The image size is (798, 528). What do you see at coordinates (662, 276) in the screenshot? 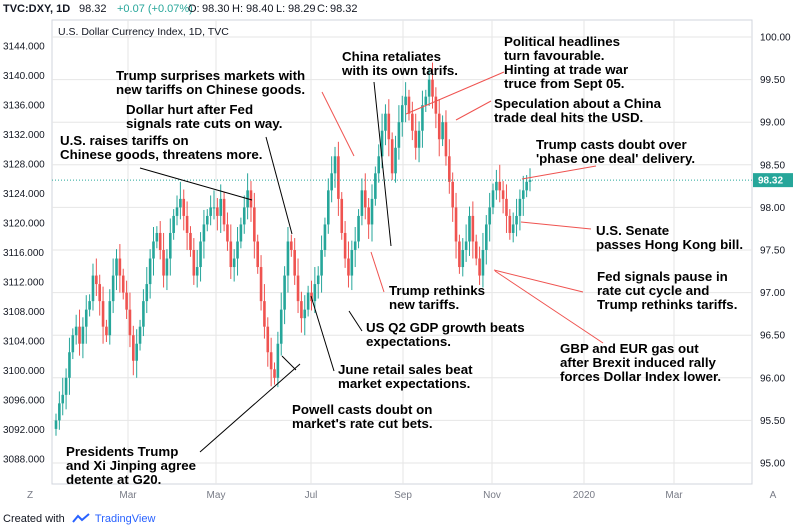
I see `annotation-line: Fed signals pause in` at bounding box center [662, 276].